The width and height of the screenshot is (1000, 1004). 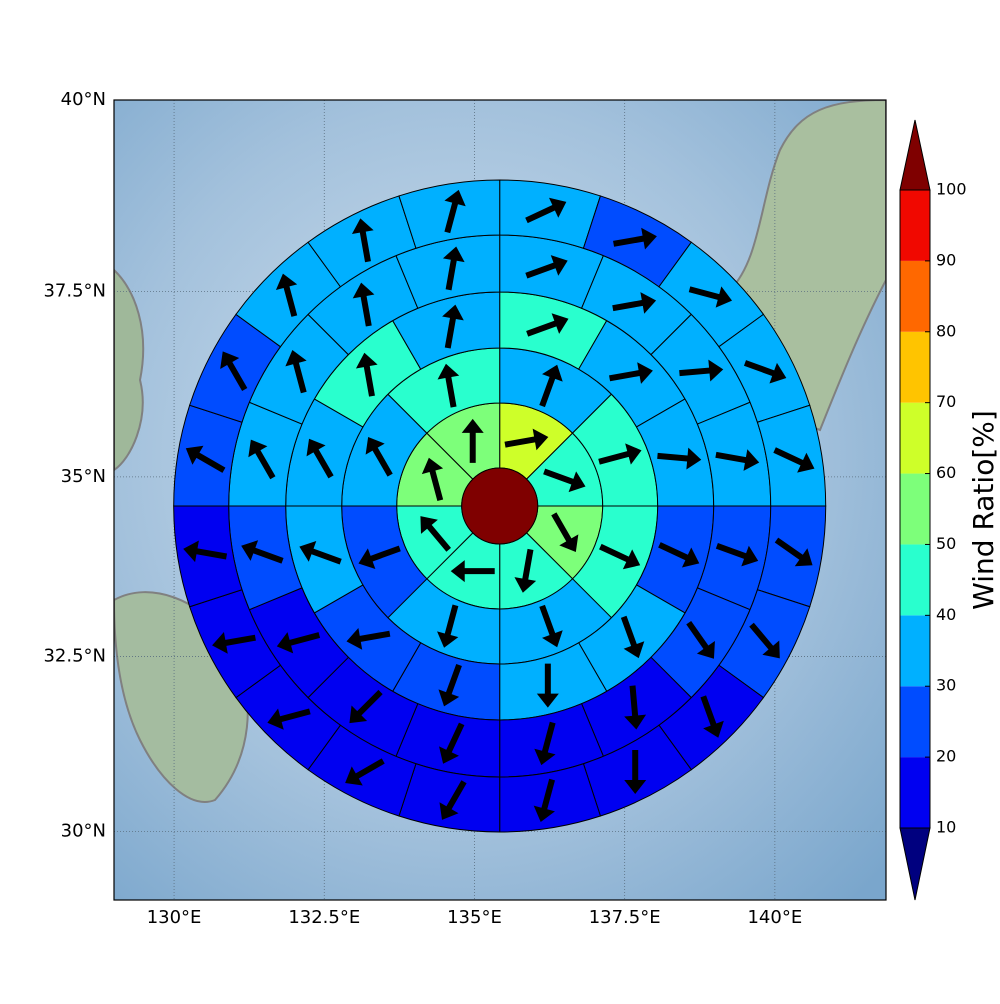 What do you see at coordinates (83, 99) in the screenshot?
I see `y-tick-label: 40°N` at bounding box center [83, 99].